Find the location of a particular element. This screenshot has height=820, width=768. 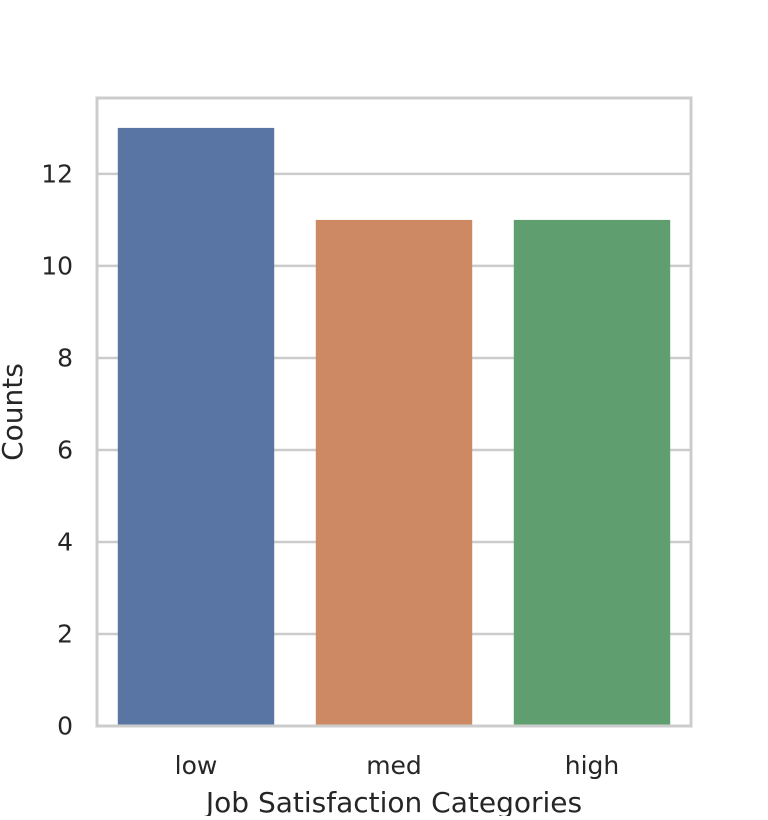

y-tick-label: 8 is located at coordinates (65, 357).